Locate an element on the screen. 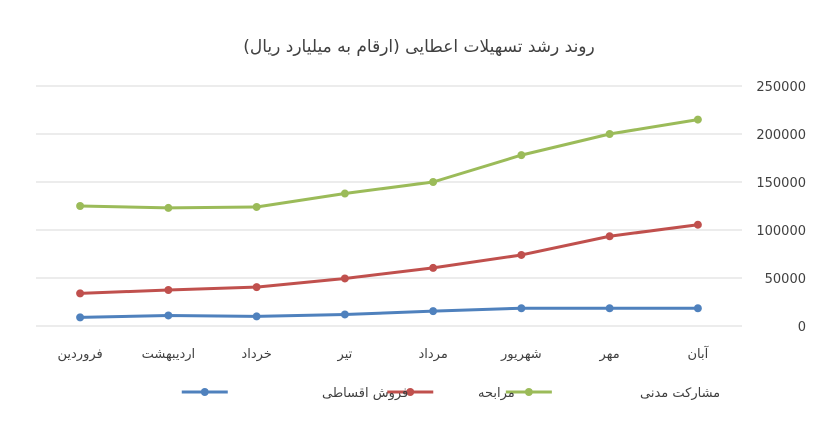 The image size is (838, 434). y-tick-label: 250000 is located at coordinates (781, 87).